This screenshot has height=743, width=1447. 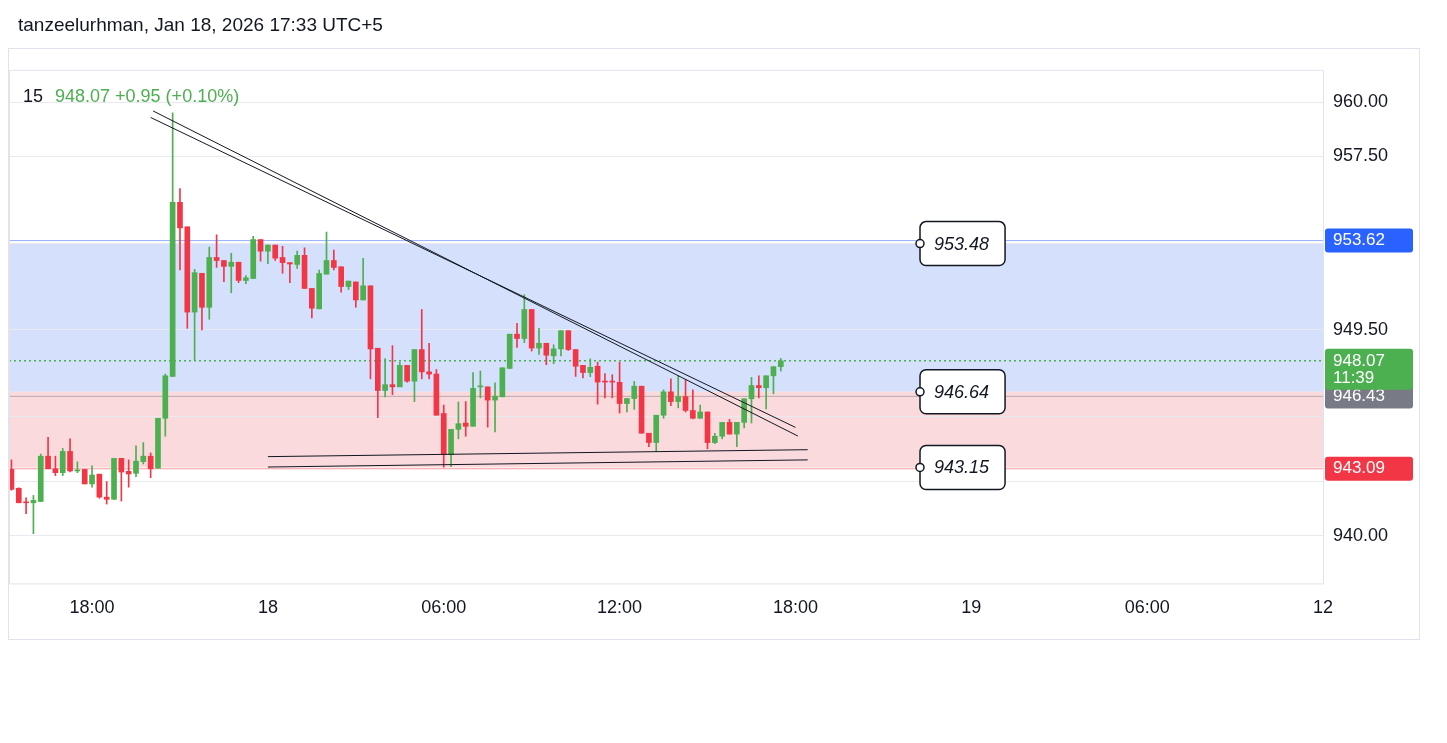 I want to click on ref-line-label: 946.43, so click(x=1359, y=396).